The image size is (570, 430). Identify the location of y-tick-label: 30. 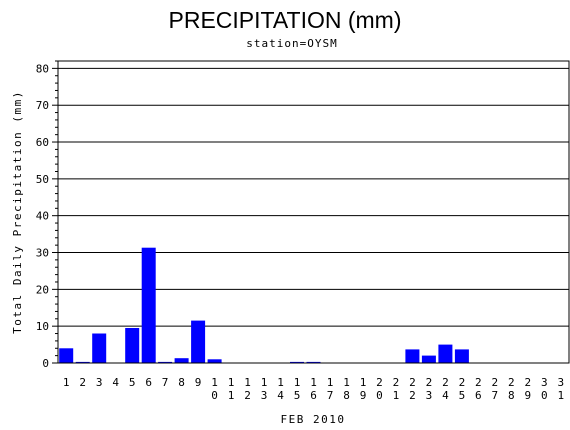
(42, 253).